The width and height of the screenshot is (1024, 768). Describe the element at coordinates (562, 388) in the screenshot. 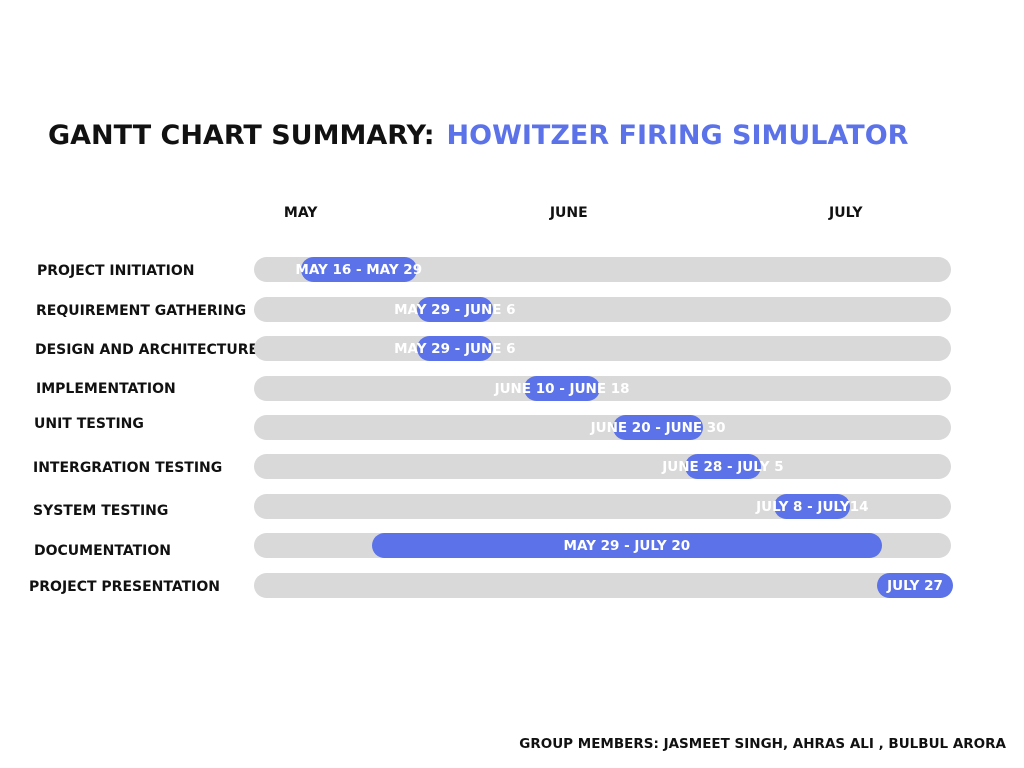

I see `task-bar-implementation: JUNE 10 - JUNE 18` at that location.